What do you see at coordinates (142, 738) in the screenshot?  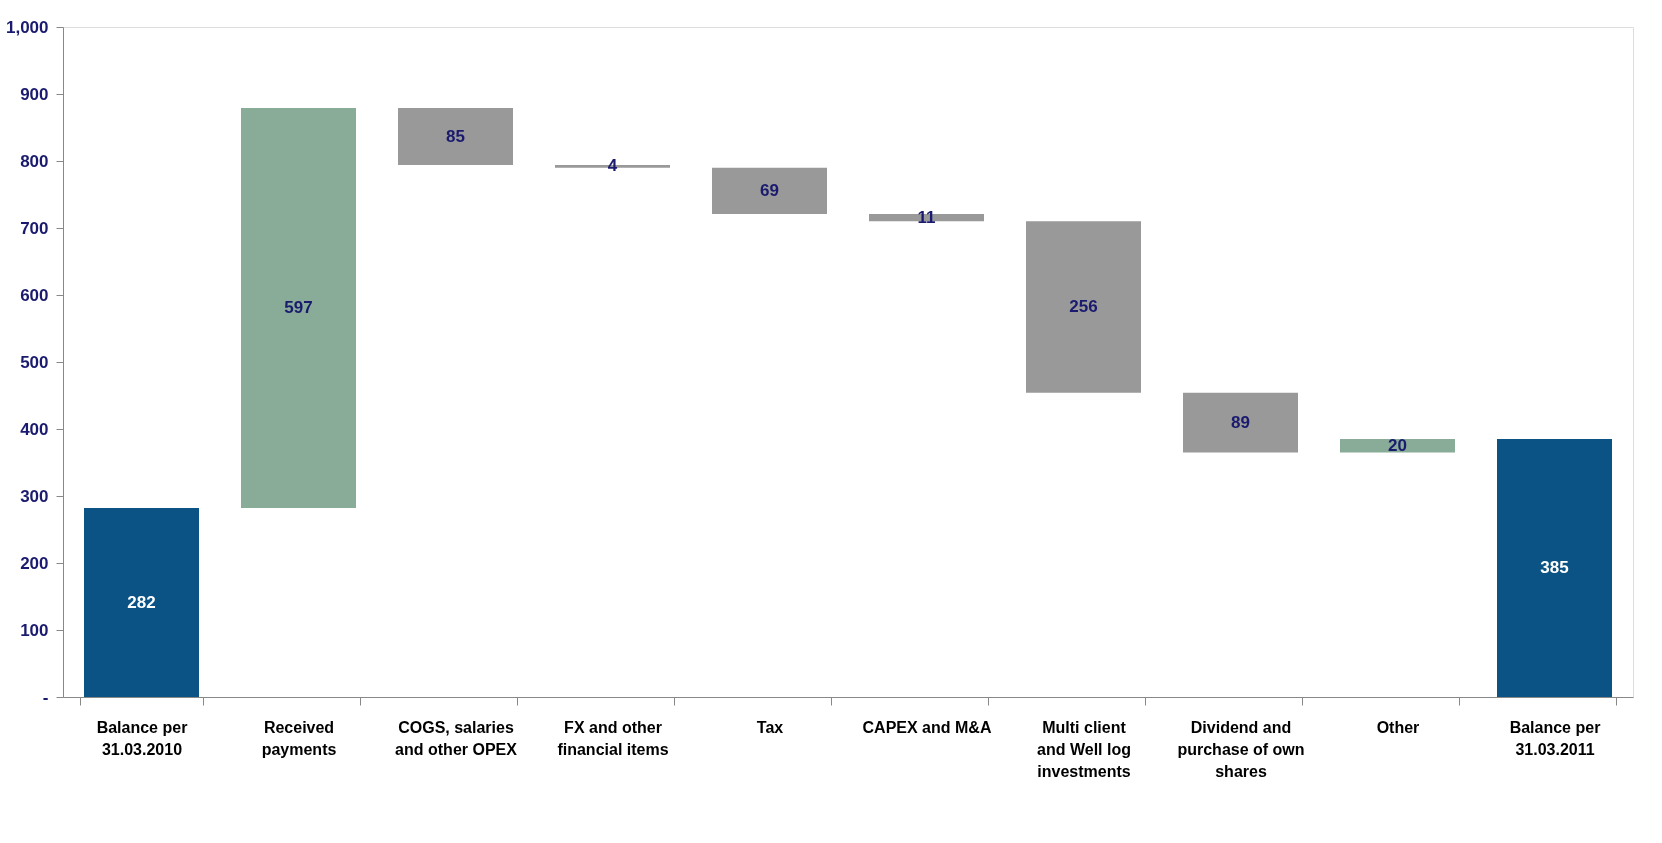 I see `x-tick-label: Balance per 31.03.2010` at bounding box center [142, 738].